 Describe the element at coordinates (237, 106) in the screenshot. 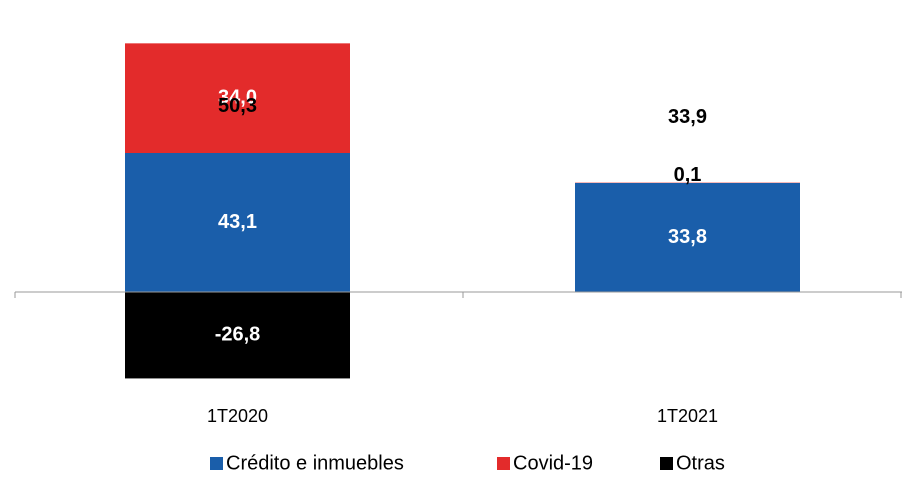

I see `total-label: 50,3` at that location.